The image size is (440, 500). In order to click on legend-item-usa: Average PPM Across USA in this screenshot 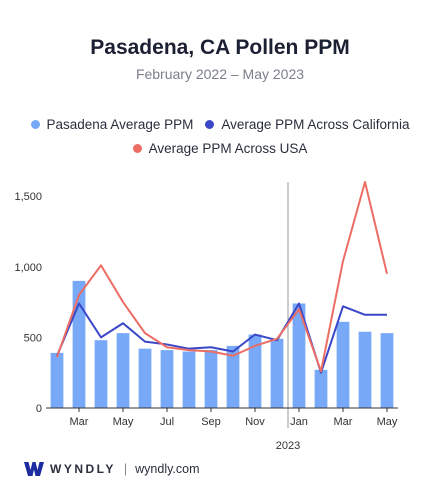, I will do `click(220, 148)`.